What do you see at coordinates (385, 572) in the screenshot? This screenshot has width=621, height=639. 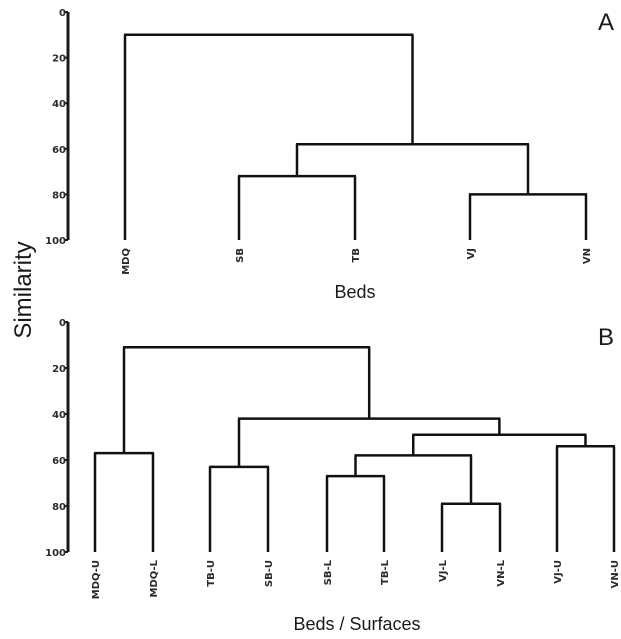 I see `leaf-label: TB-L` at bounding box center [385, 572].